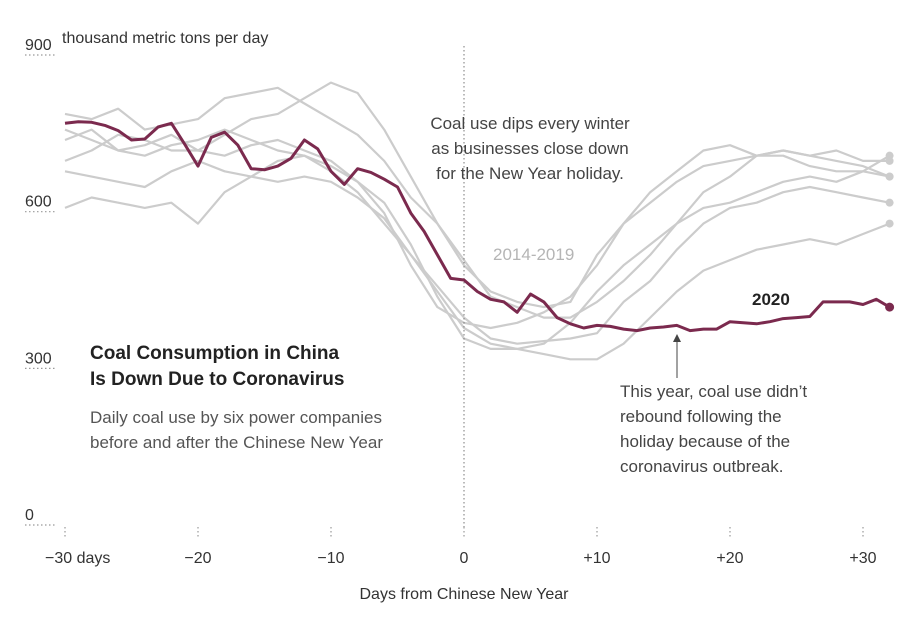 This screenshot has height=617, width=917. What do you see at coordinates (596, 558) in the screenshot?
I see `x-tick-label-10: +10` at bounding box center [596, 558].